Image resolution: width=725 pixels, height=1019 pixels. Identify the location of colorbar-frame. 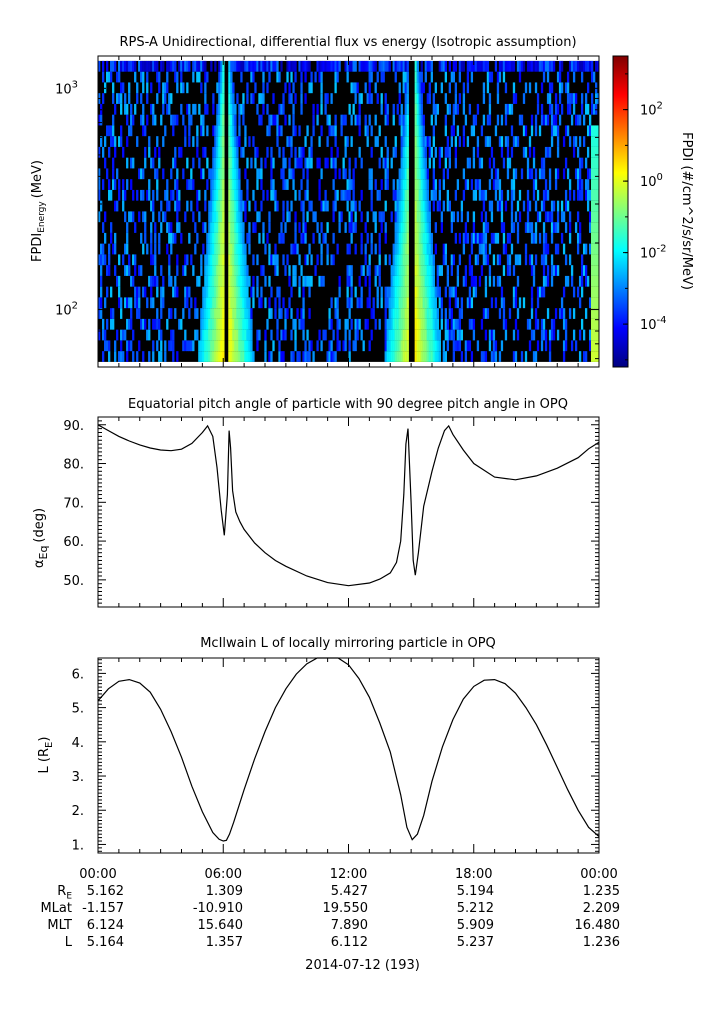
(620, 211).